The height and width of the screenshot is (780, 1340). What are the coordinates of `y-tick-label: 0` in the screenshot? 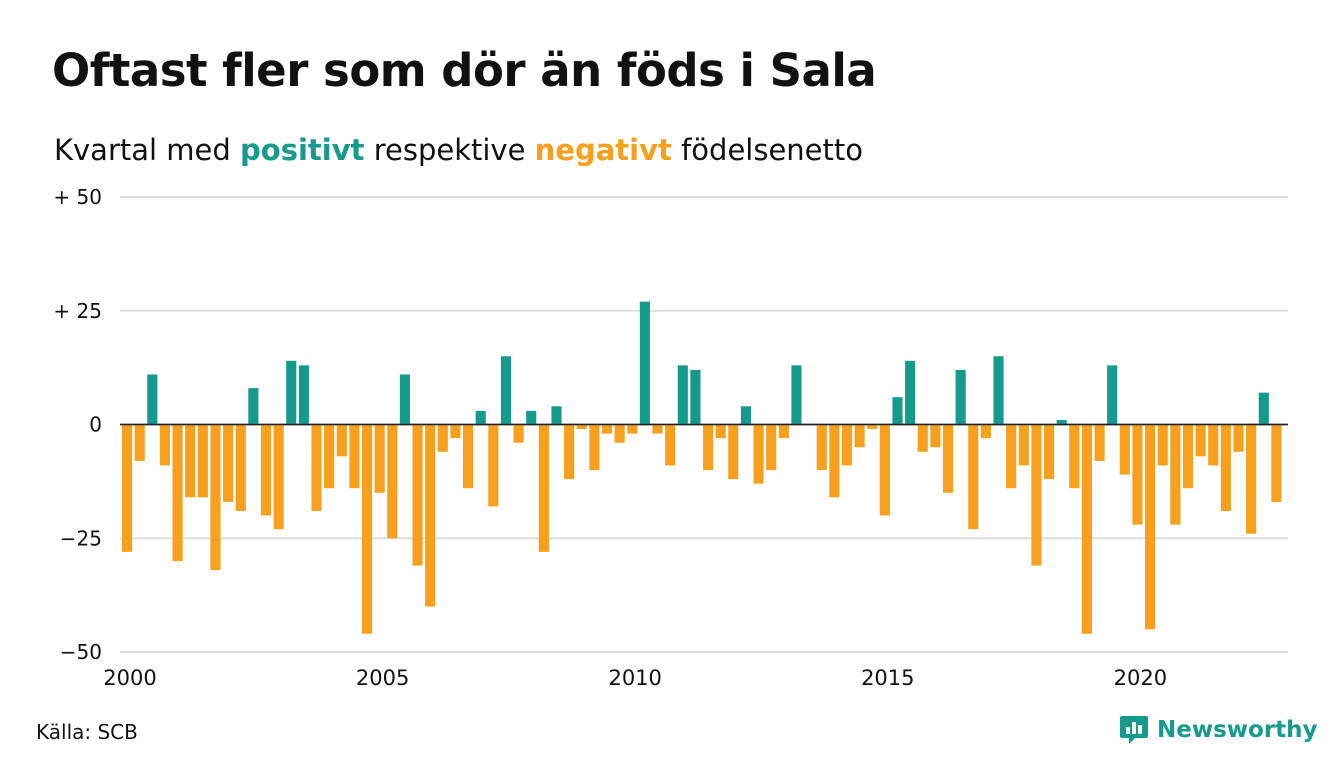 It's located at (95, 425).